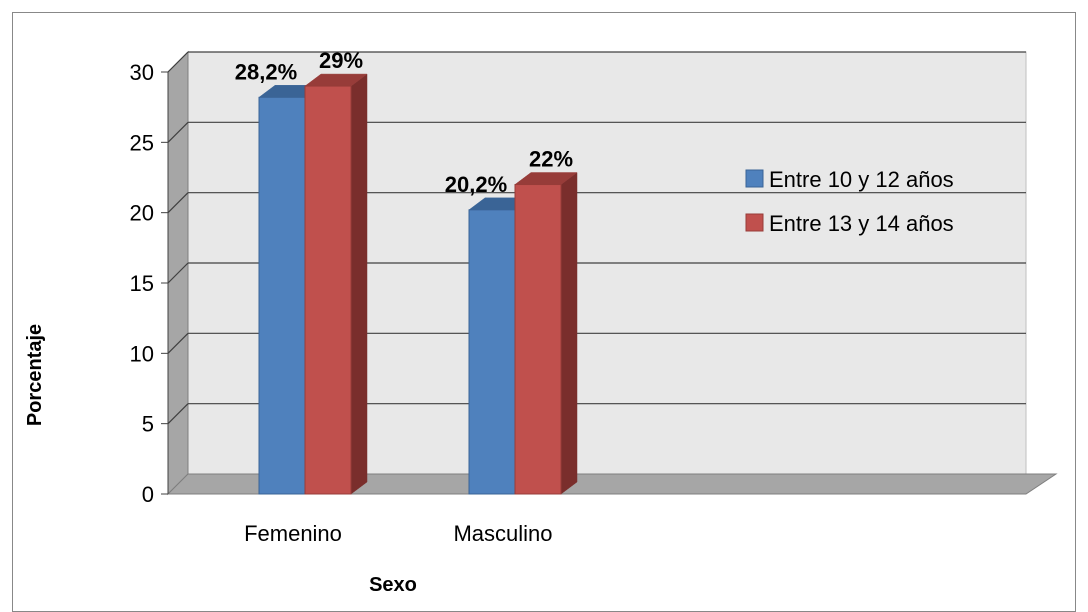  Describe the element at coordinates (341, 60) in the screenshot. I see `data-label: 29%` at that location.